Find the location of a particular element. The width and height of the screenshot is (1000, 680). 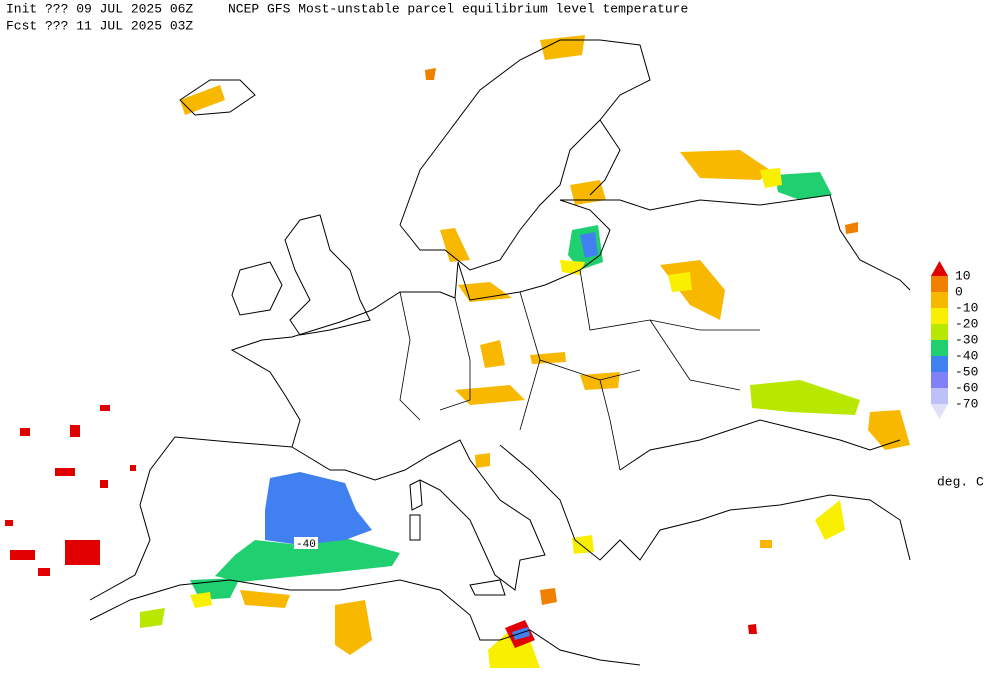

forecast-time: Fcst ??? 11 JUL 2025 03Z is located at coordinates (99, 25).